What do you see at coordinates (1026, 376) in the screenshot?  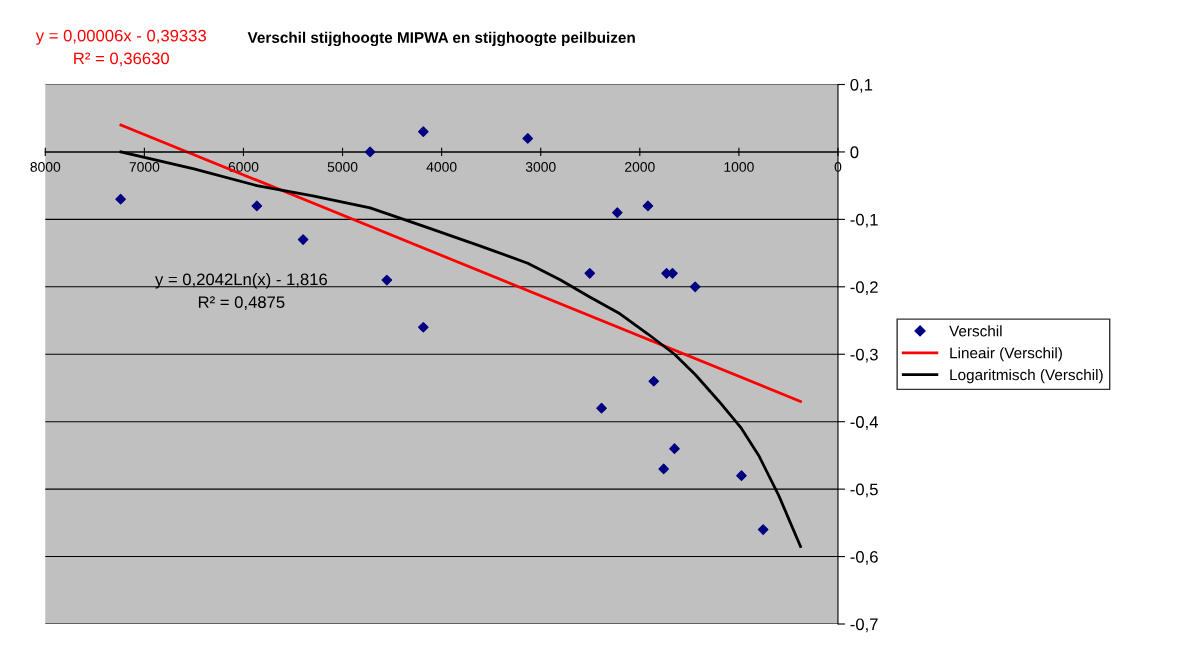 I see `legend-label: Logaritmisch (Verschil)` at bounding box center [1026, 376].